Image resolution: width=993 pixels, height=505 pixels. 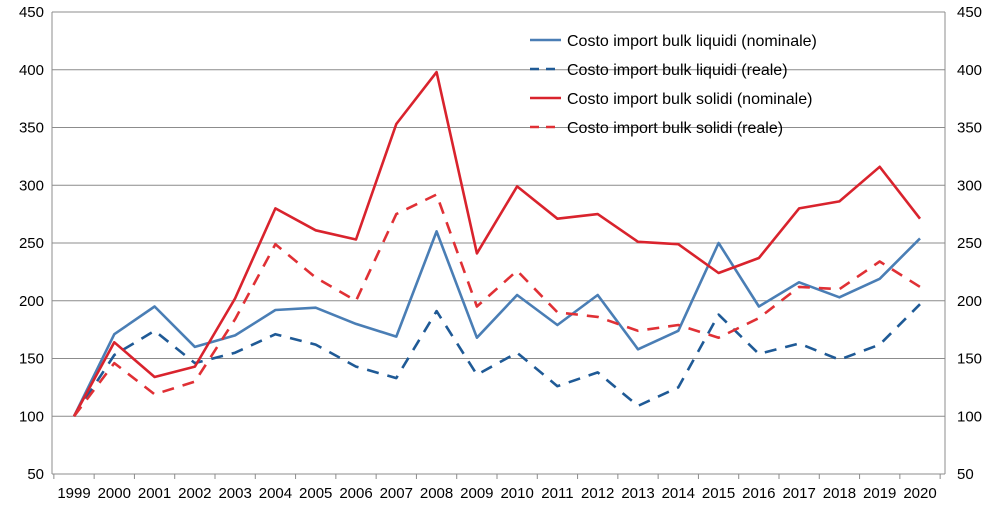 I want to click on y-tick-label-right: 350, so click(x=969, y=128).